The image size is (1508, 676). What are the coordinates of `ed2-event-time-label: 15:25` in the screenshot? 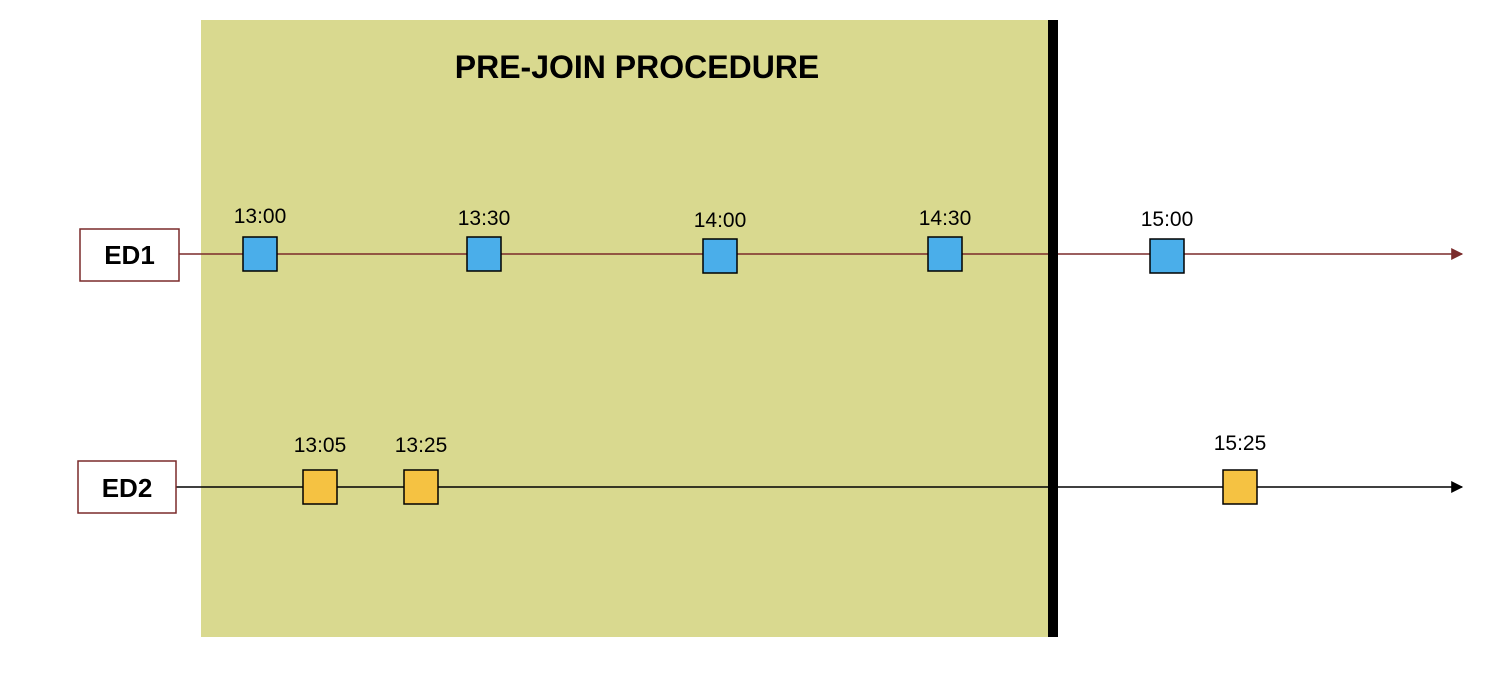 It's located at (1240, 443).